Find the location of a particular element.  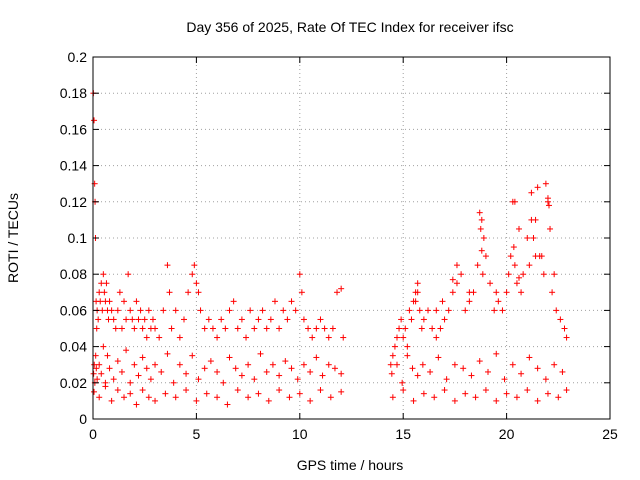

y-tick-label: 0.06 is located at coordinates (73, 310).